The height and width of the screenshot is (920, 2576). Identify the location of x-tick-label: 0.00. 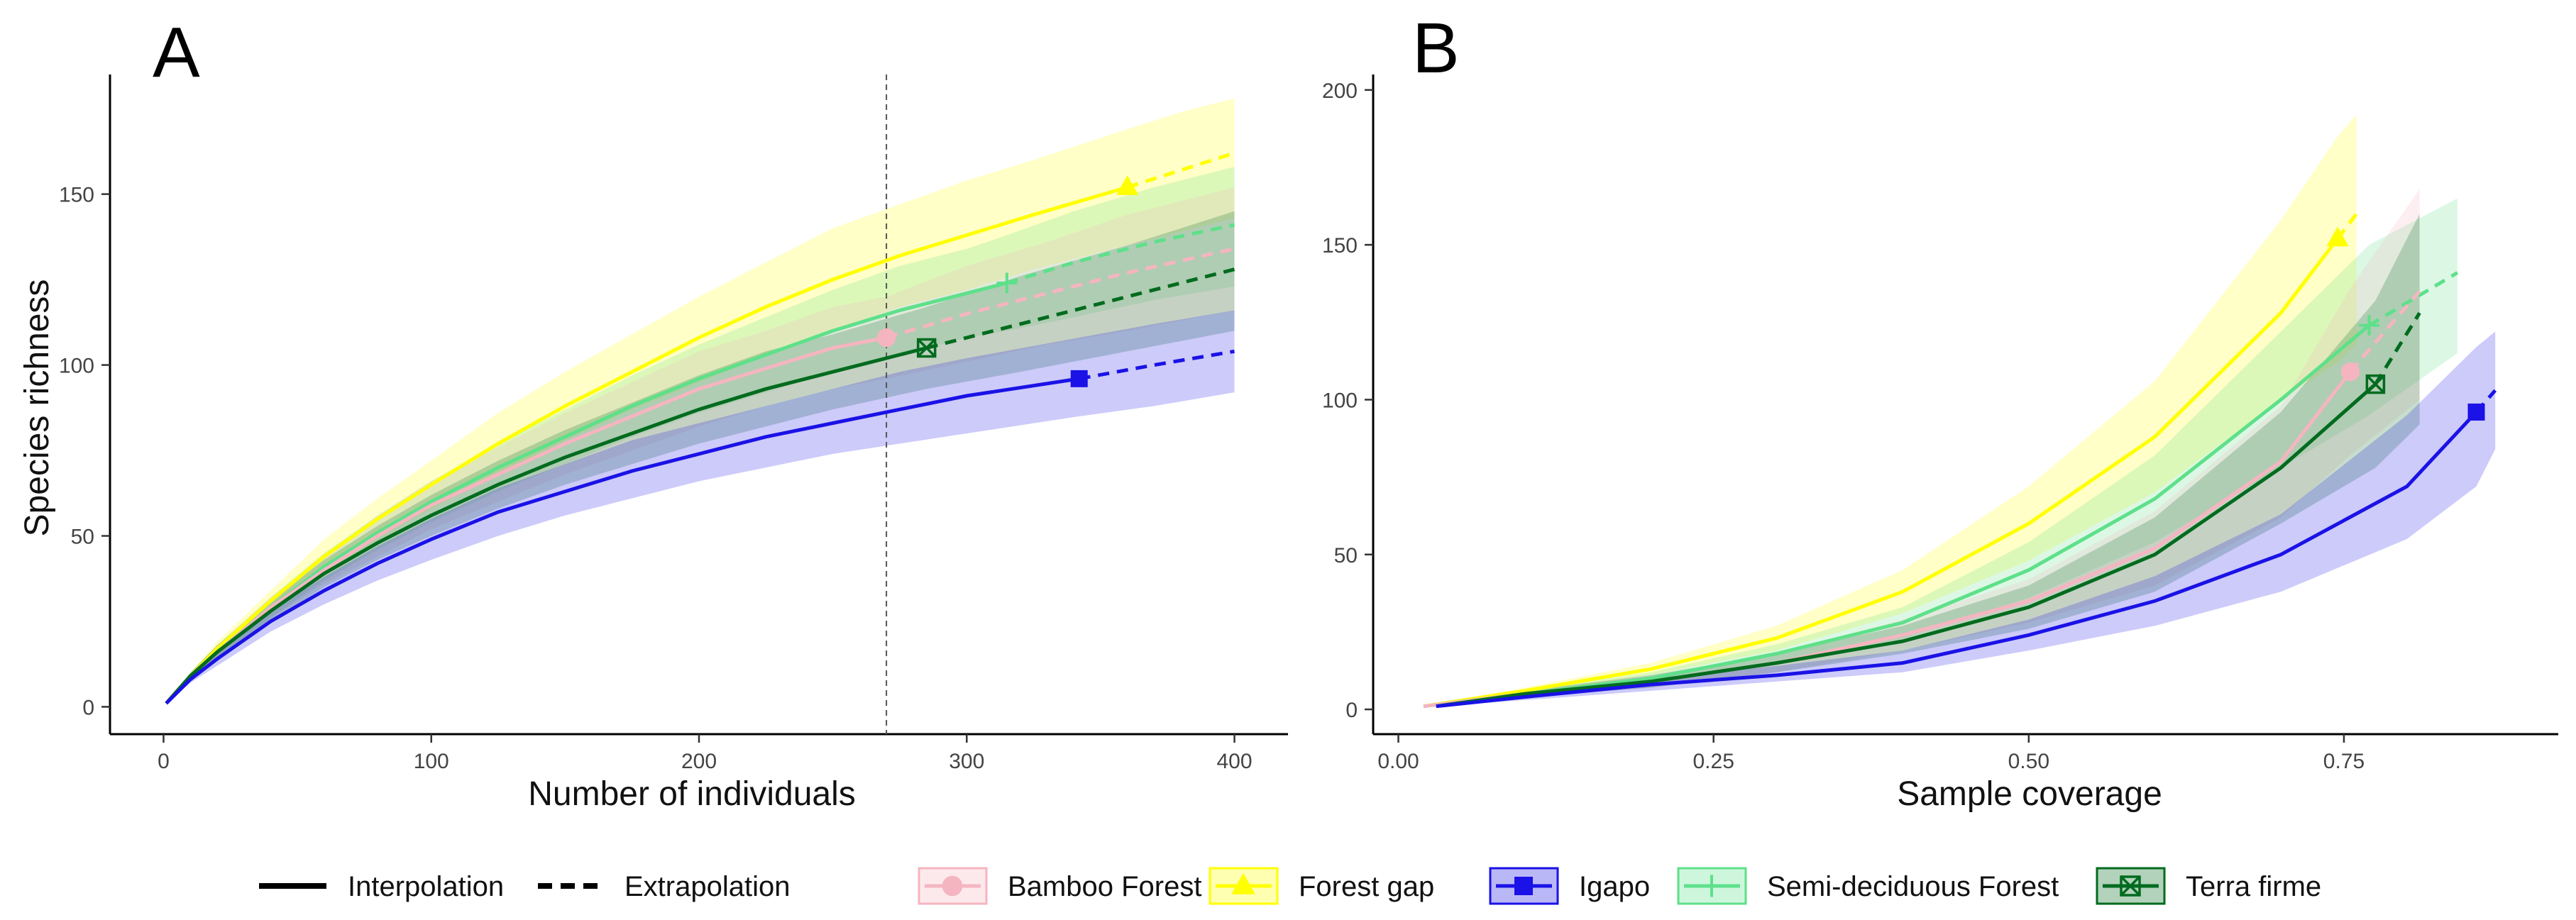
(1398, 761).